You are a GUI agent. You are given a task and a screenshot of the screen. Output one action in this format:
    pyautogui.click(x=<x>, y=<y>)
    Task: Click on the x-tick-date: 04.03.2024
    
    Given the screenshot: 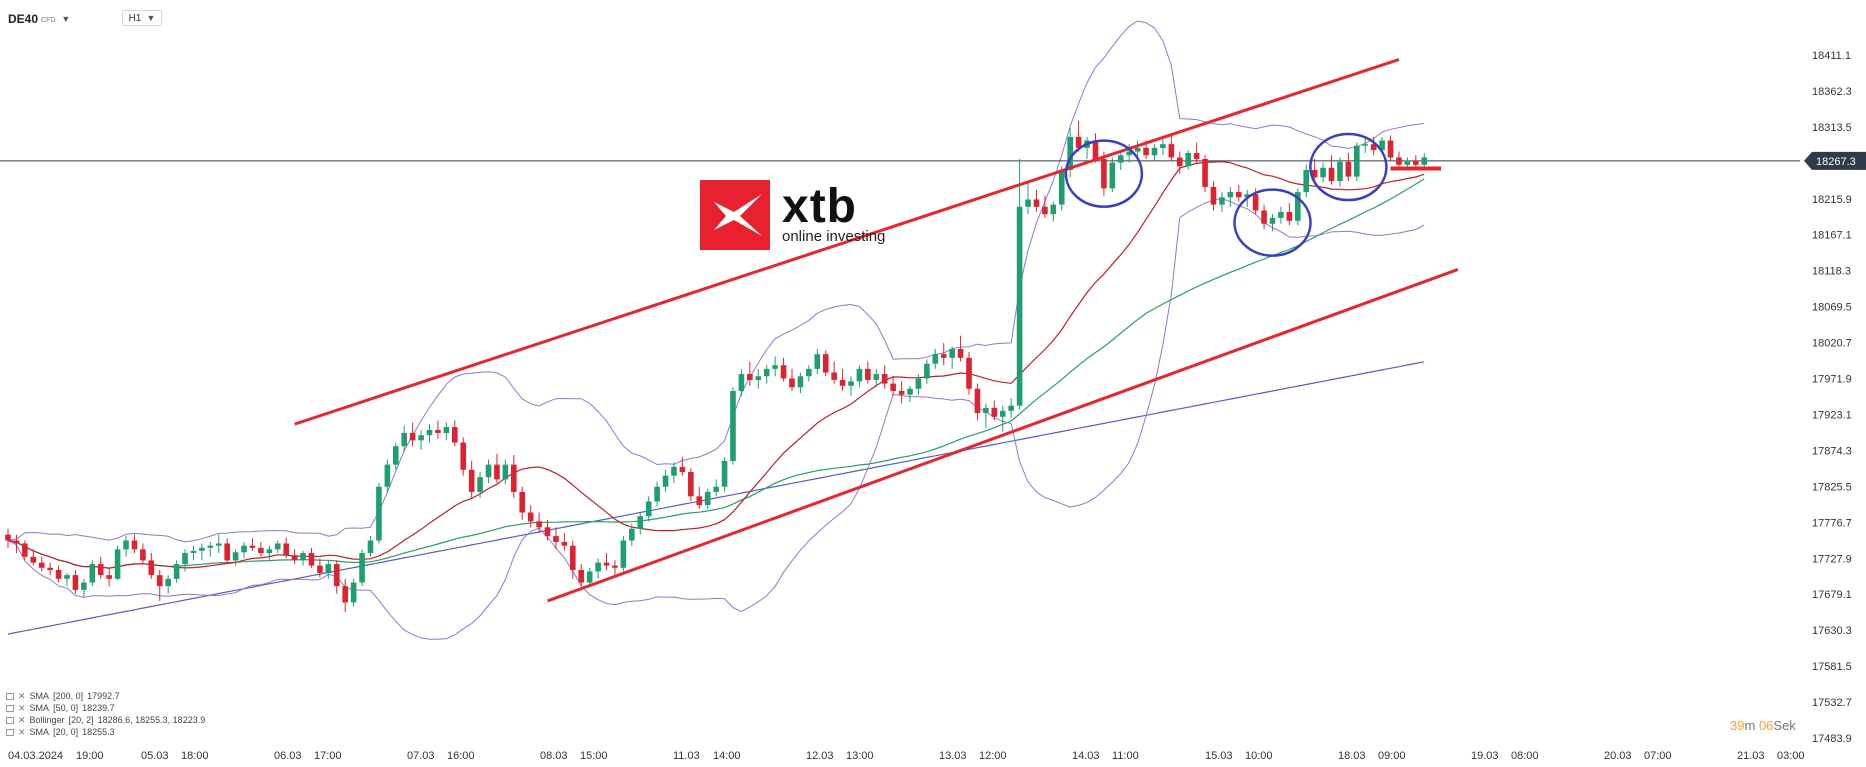 What is the action you would take?
    pyautogui.click(x=35, y=756)
    